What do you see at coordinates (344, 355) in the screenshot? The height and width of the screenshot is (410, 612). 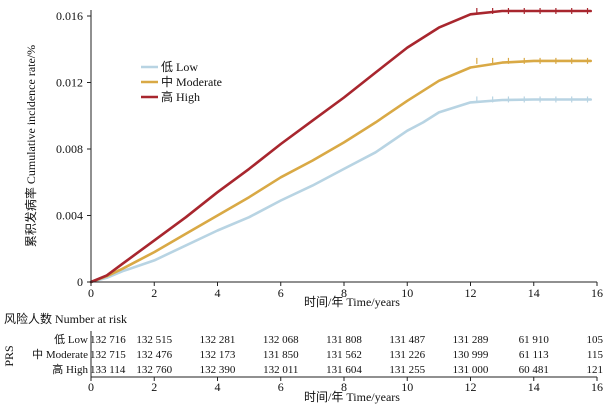 I see `risk-cell: 131 562` at bounding box center [344, 355].